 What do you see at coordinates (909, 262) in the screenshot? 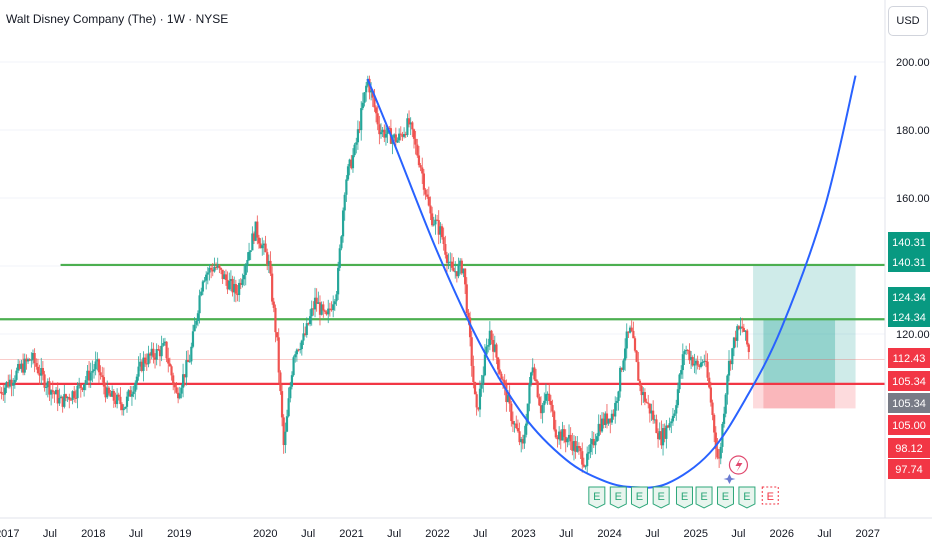
I see `price-label-badge` at bounding box center [909, 262].